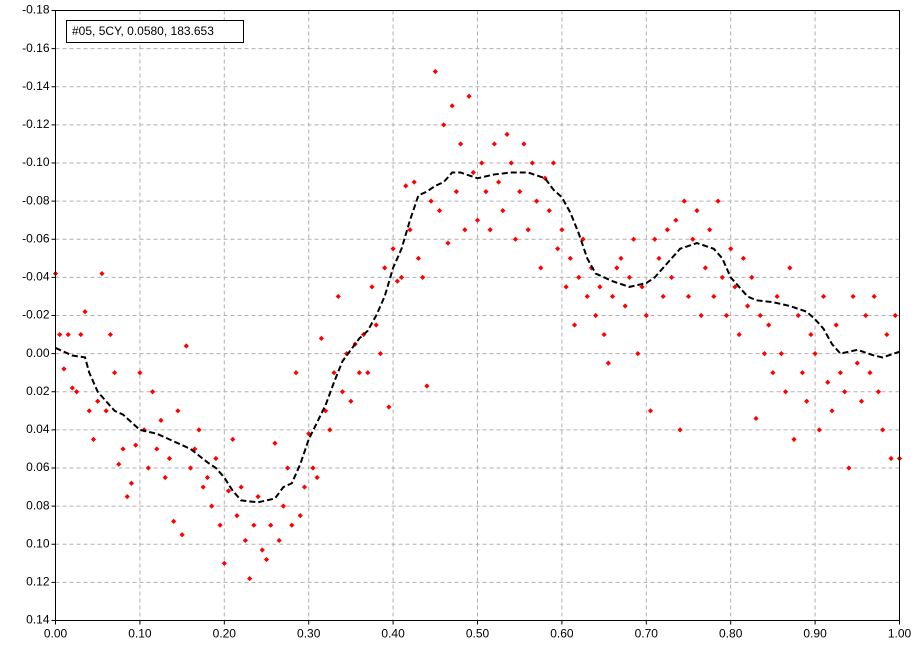 This screenshot has width=921, height=656. Describe the element at coordinates (38, 505) in the screenshot. I see `y-tick-label: 0.08` at that location.